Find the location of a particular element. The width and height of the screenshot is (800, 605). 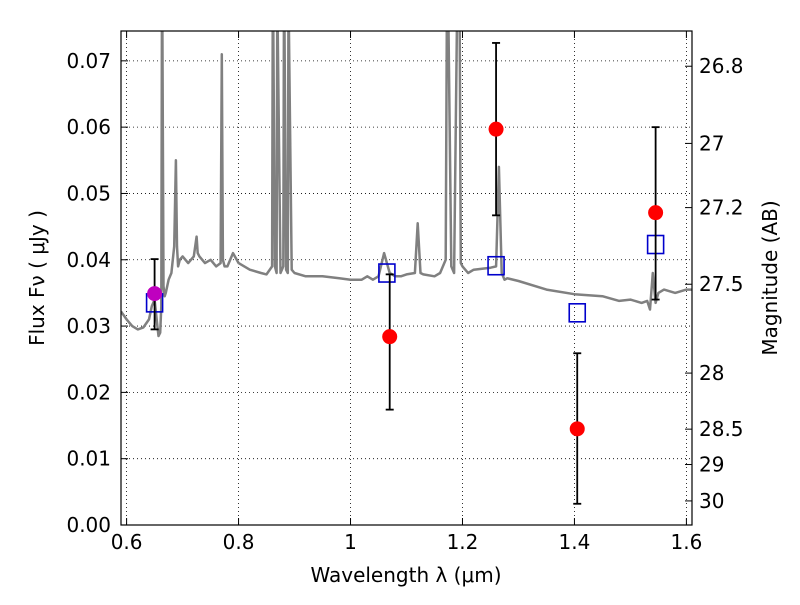

y2-tick-label: 29 is located at coordinates (711, 465).